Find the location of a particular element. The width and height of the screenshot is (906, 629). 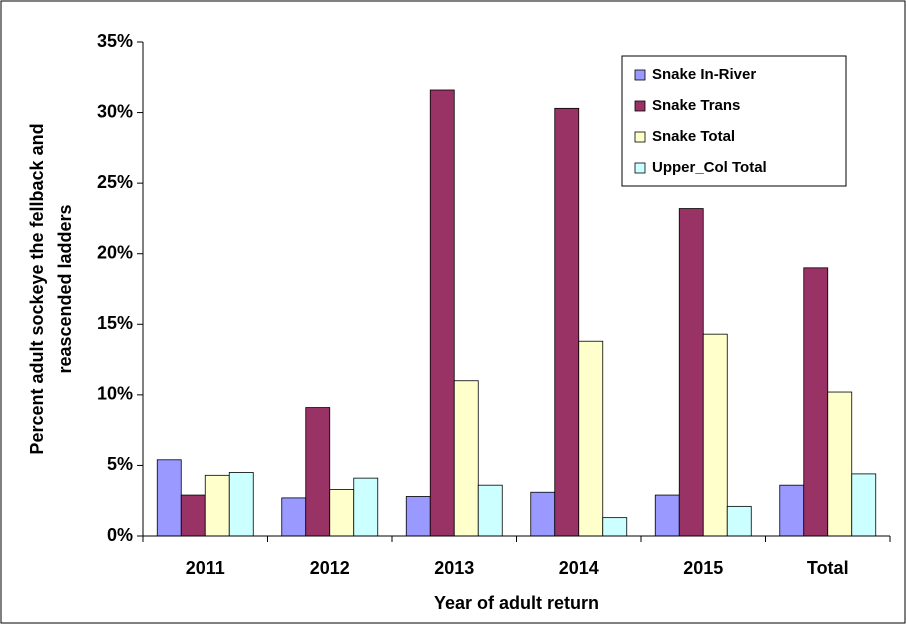

y-tick-label: 20% is located at coordinates (115, 252).